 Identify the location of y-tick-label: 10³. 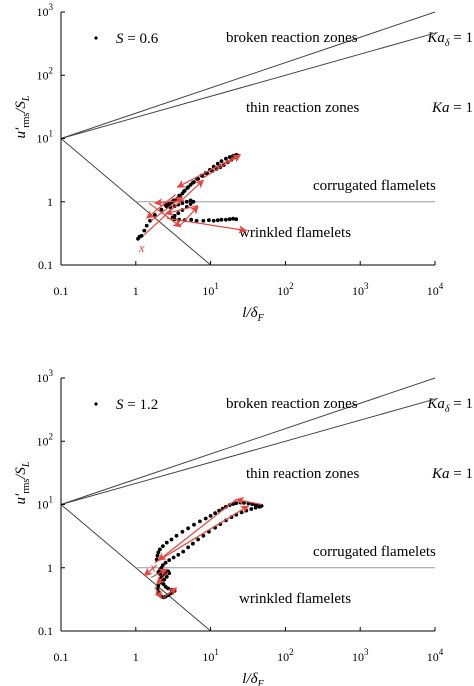
(45, 10).